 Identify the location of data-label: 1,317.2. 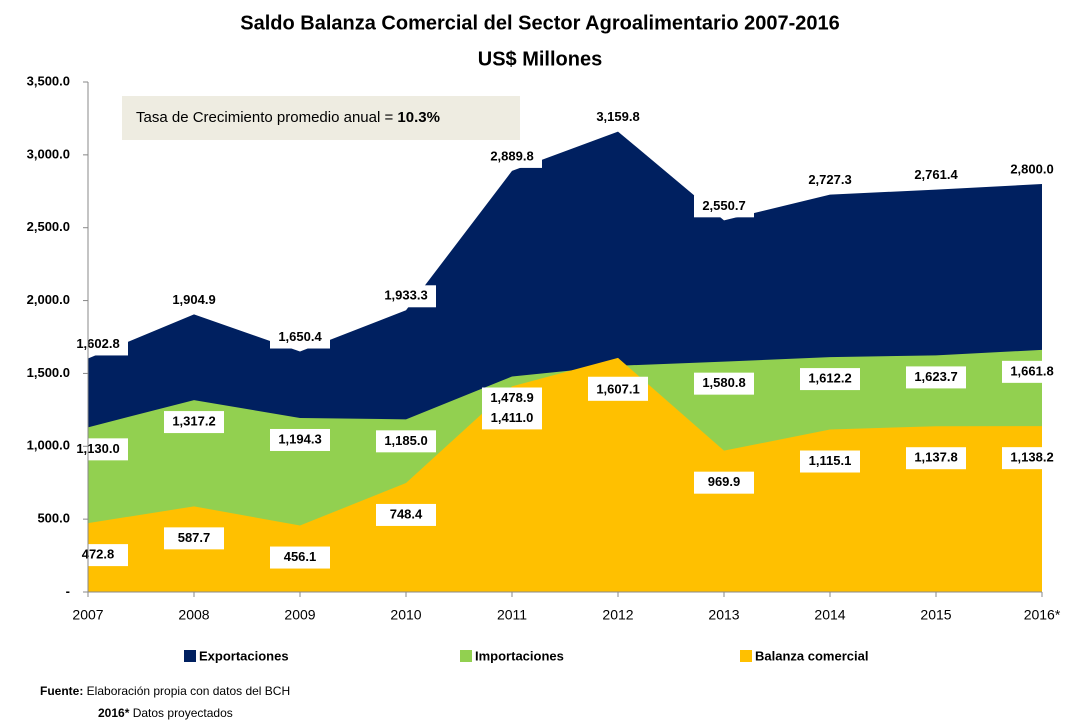
(193, 421).